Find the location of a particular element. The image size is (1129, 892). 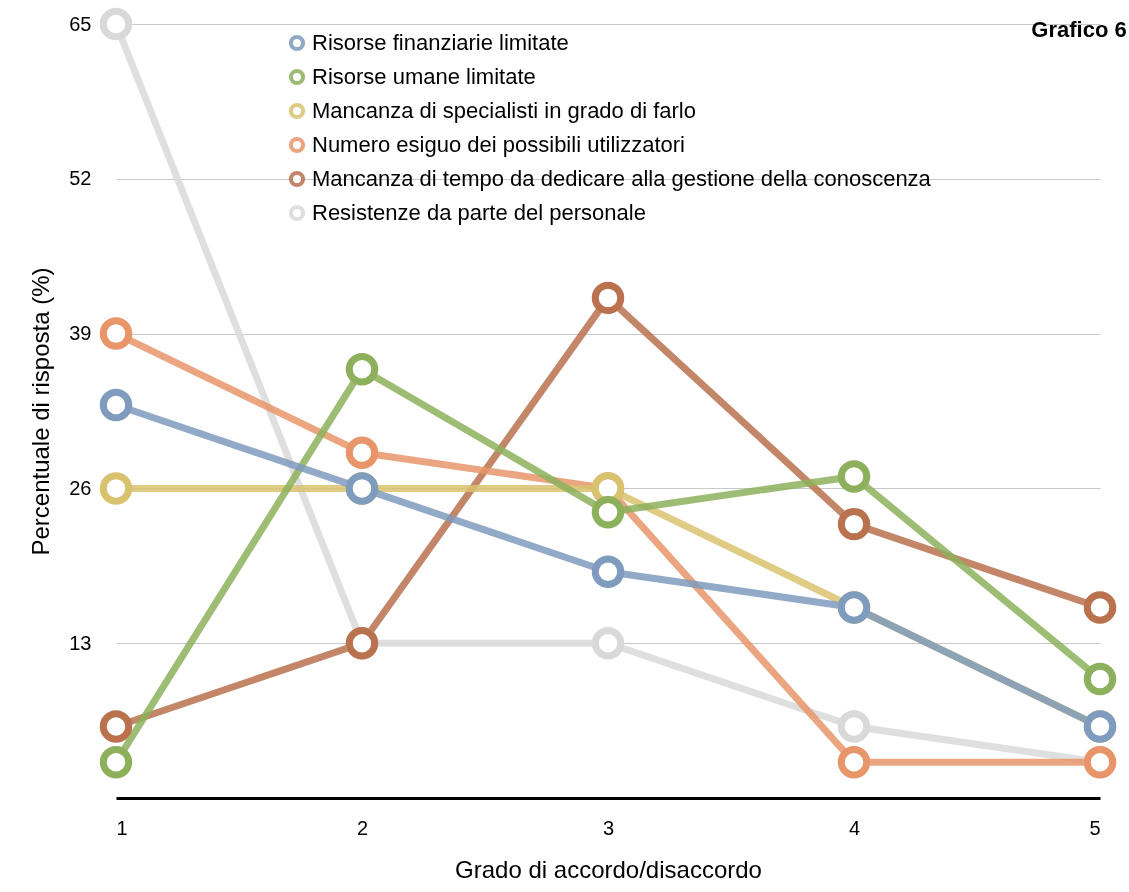

y-tick-label: 65 is located at coordinates (80, 23).